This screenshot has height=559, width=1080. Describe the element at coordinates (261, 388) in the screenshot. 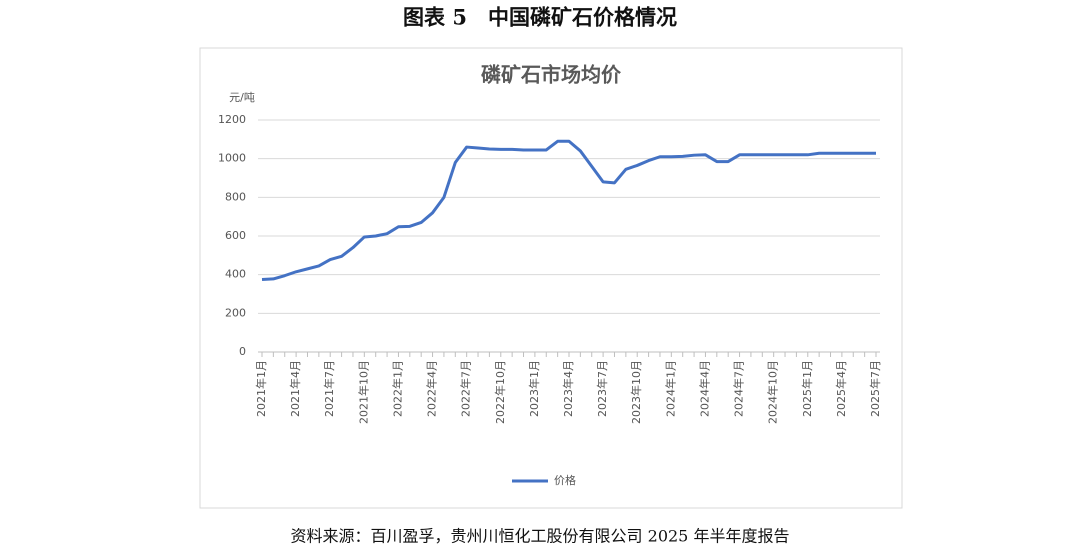

I see `x-tick-label: 2021年1月` at that location.